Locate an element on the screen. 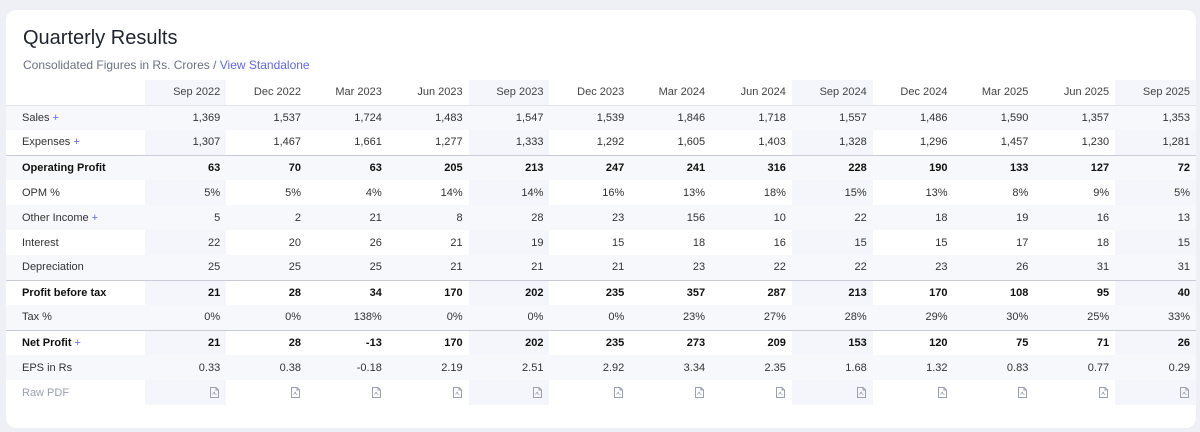  value-cell: 170 is located at coordinates (428, 342).